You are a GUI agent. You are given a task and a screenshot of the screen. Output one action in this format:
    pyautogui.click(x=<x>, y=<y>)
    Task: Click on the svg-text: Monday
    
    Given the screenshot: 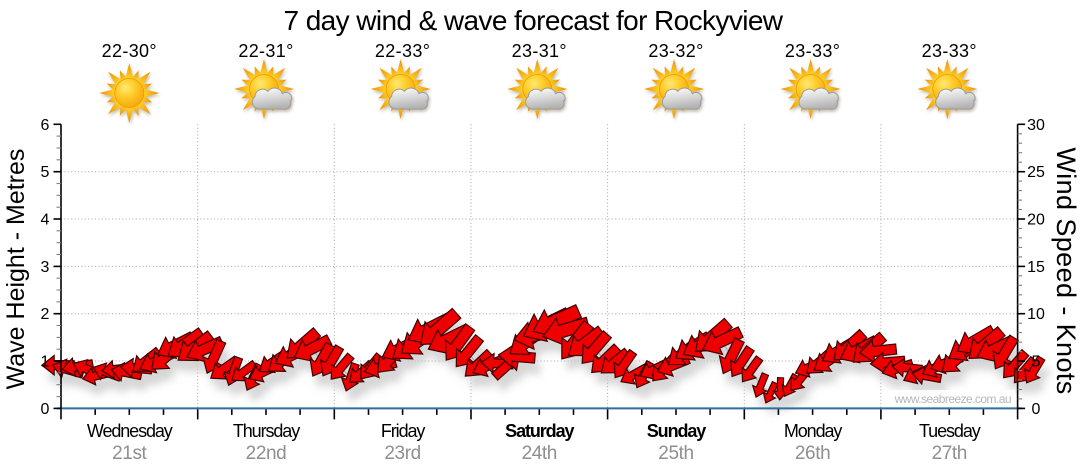 What is the action you would take?
    pyautogui.click(x=813, y=431)
    